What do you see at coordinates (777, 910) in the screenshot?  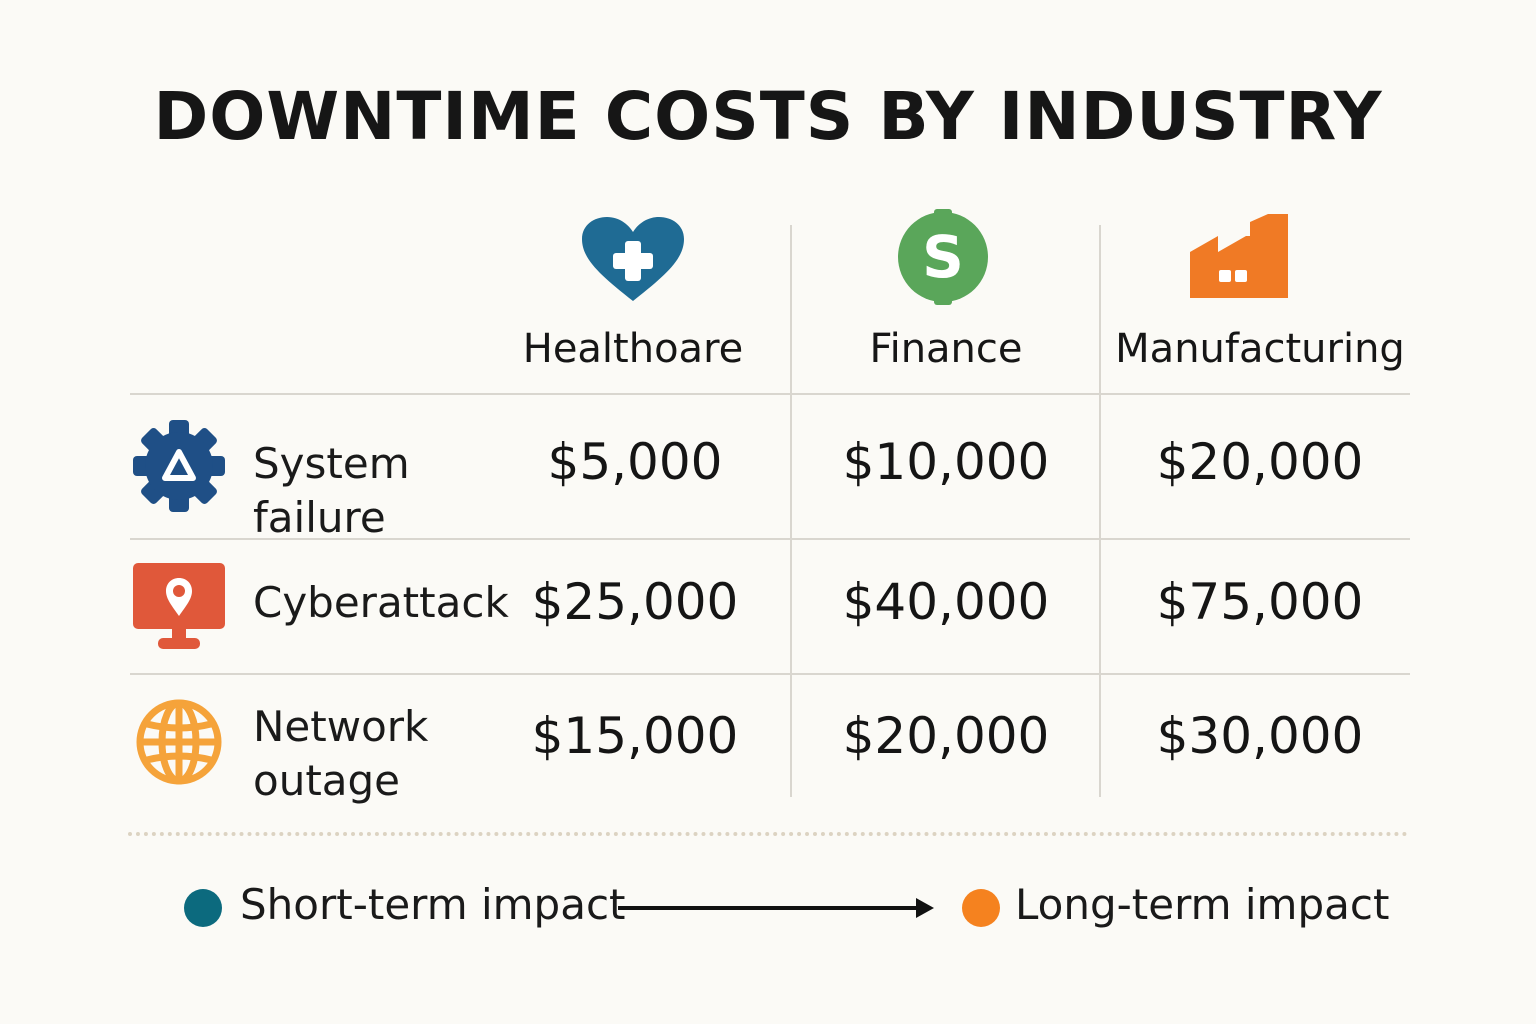 I see `arrow-right-icon` at bounding box center [777, 910].